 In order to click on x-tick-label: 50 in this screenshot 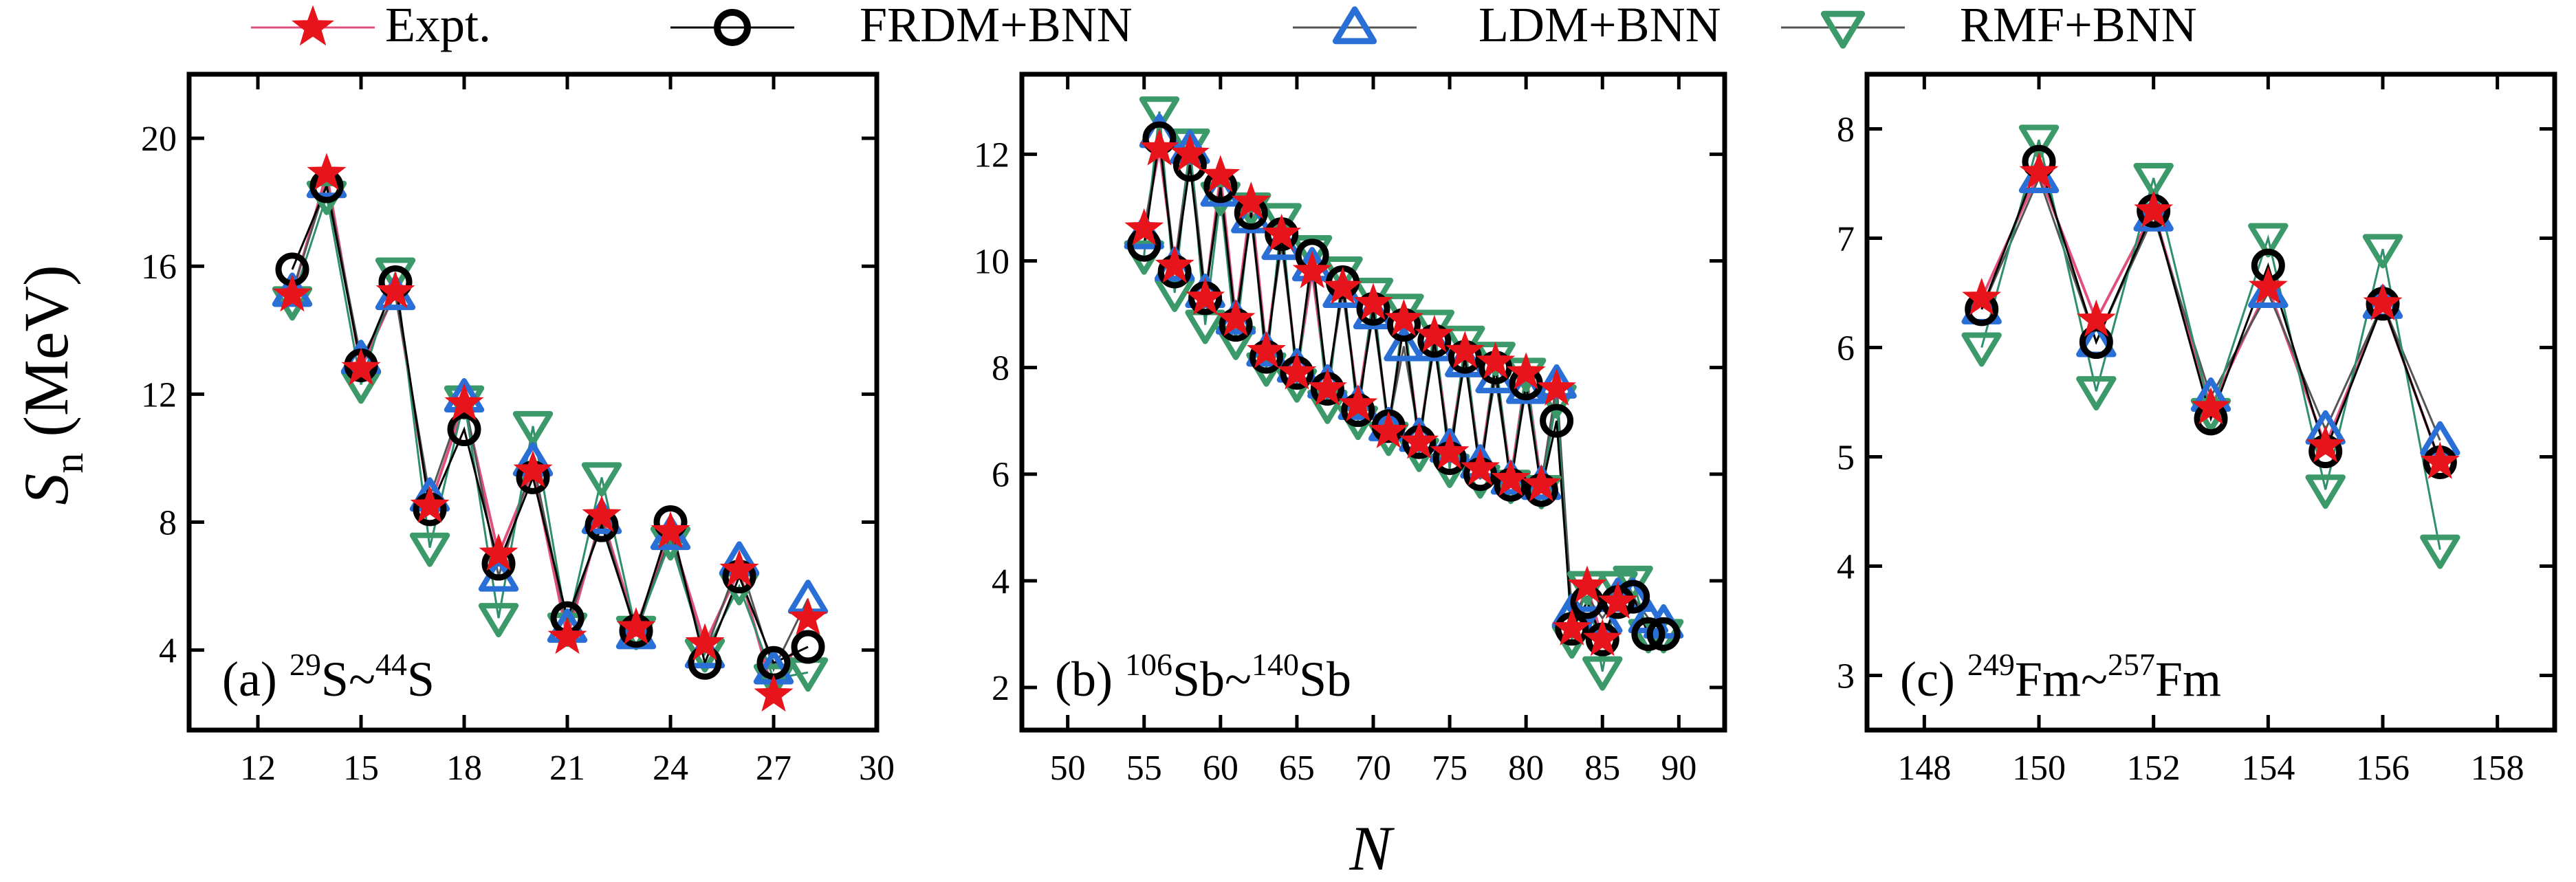, I will do `click(1068, 768)`.